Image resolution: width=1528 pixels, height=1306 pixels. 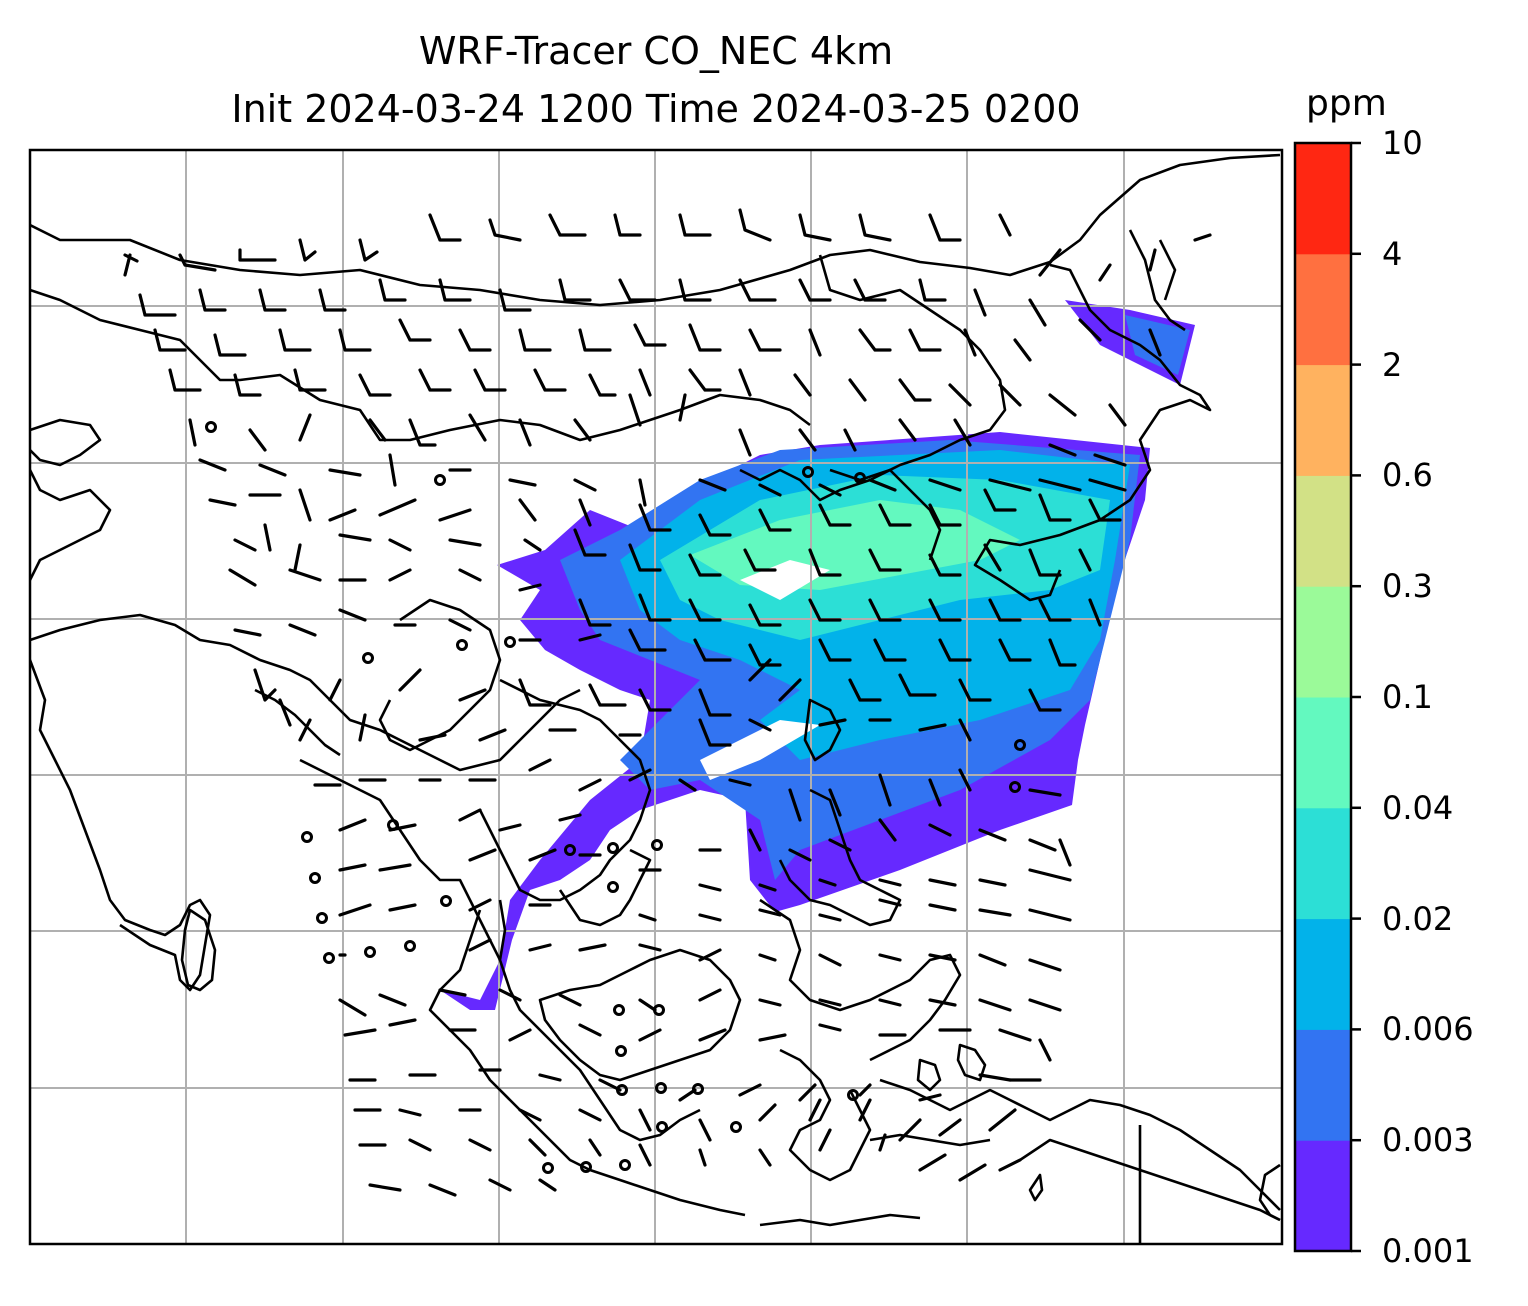 What do you see at coordinates (656, 51) in the screenshot?
I see `chart-title: WRF-Tracer CO_NEC 4km` at bounding box center [656, 51].